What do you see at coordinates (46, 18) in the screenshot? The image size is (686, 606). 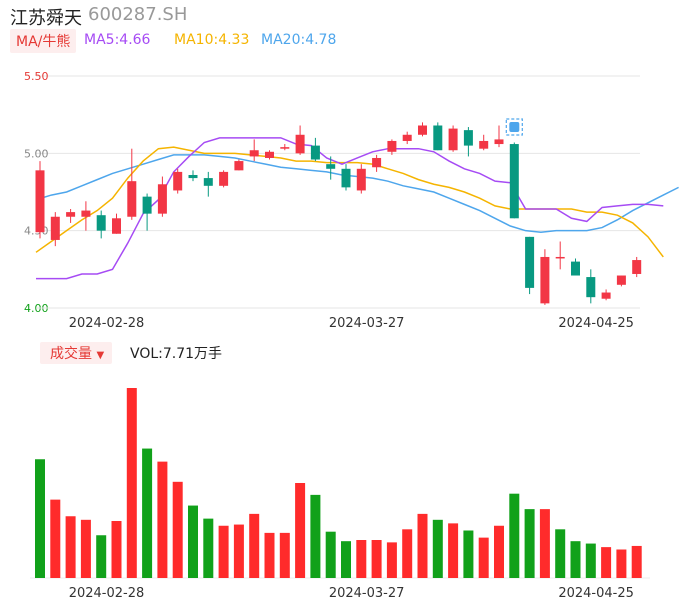 I see `stock-name: 江苏舜天` at bounding box center [46, 18].